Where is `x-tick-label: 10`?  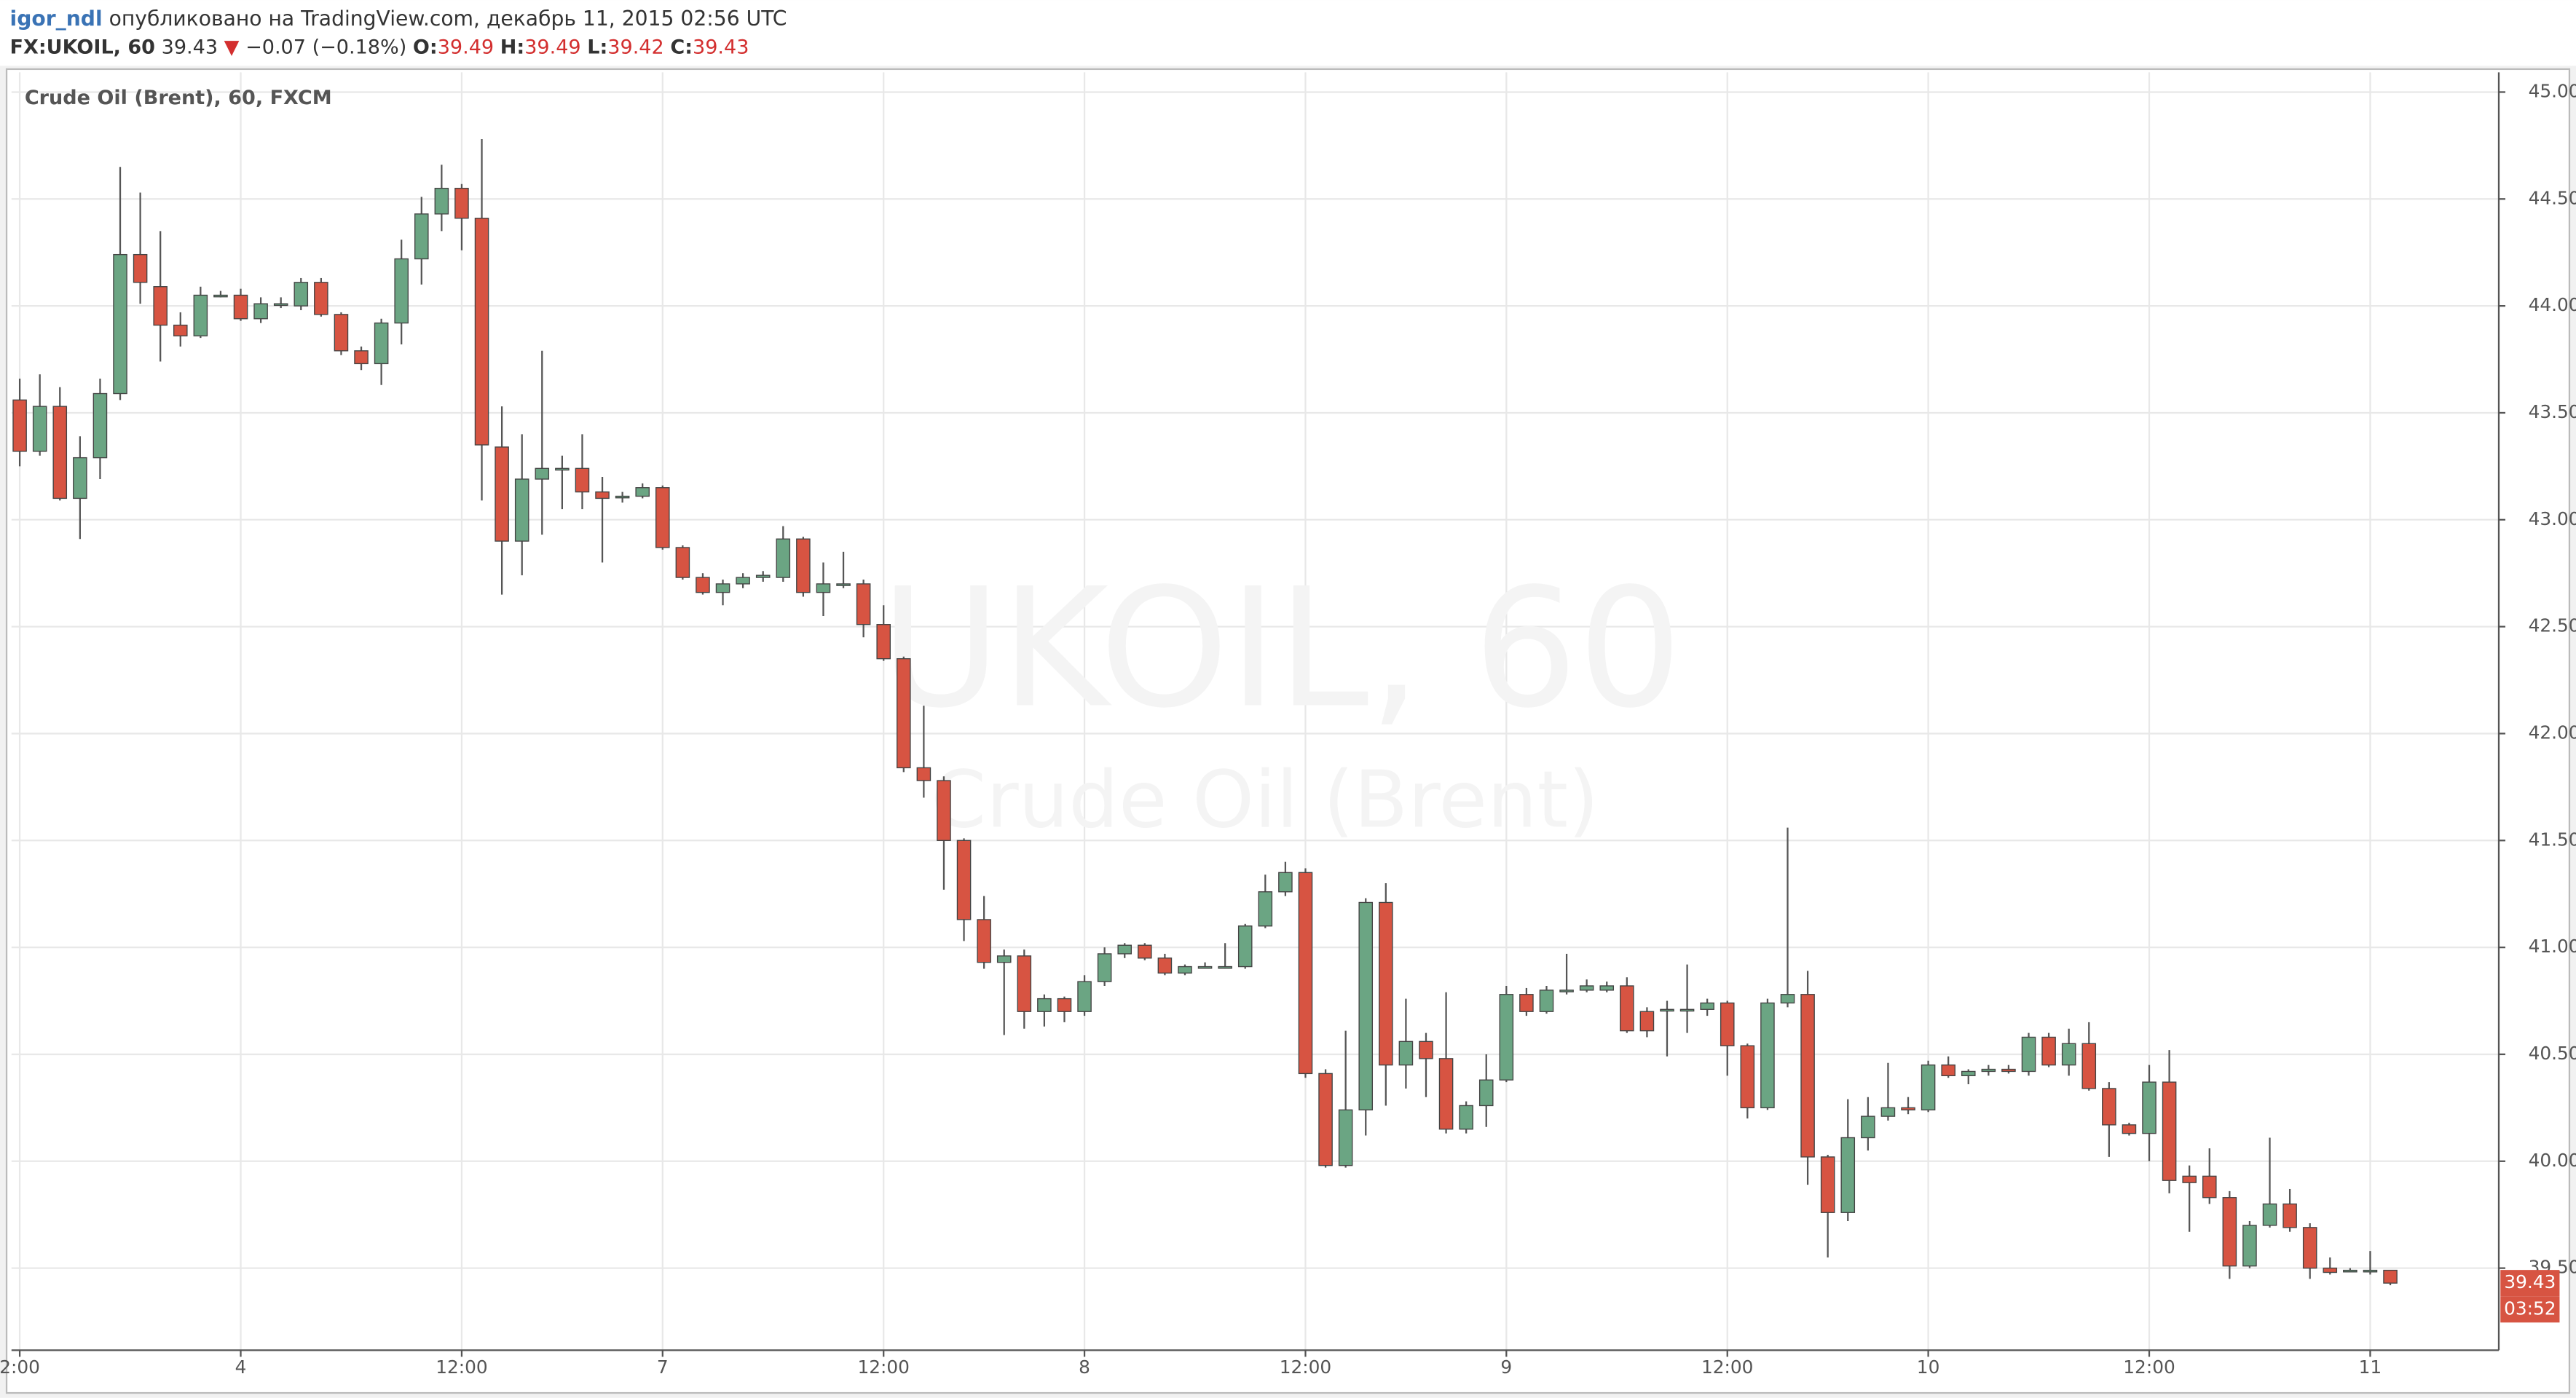
x-tick-label: 10 is located at coordinates (1928, 1367).